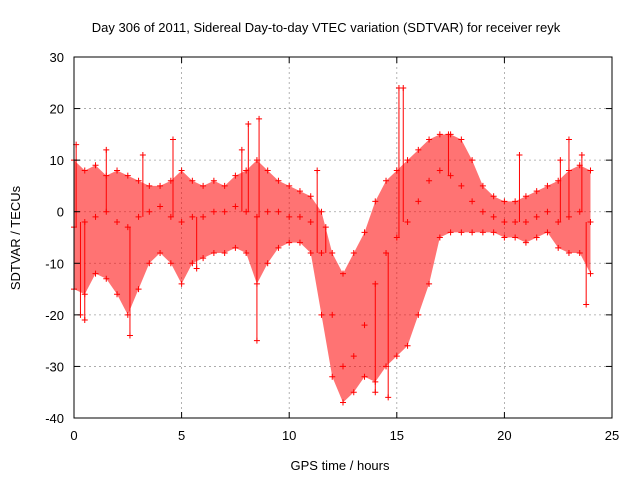  I want to click on y-axis-label: SDTVAR / TECUs, so click(15, 237).